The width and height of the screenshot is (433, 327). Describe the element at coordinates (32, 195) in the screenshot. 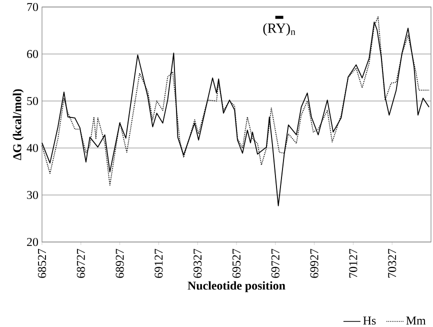

I see `y-tick-label: 30` at that location.